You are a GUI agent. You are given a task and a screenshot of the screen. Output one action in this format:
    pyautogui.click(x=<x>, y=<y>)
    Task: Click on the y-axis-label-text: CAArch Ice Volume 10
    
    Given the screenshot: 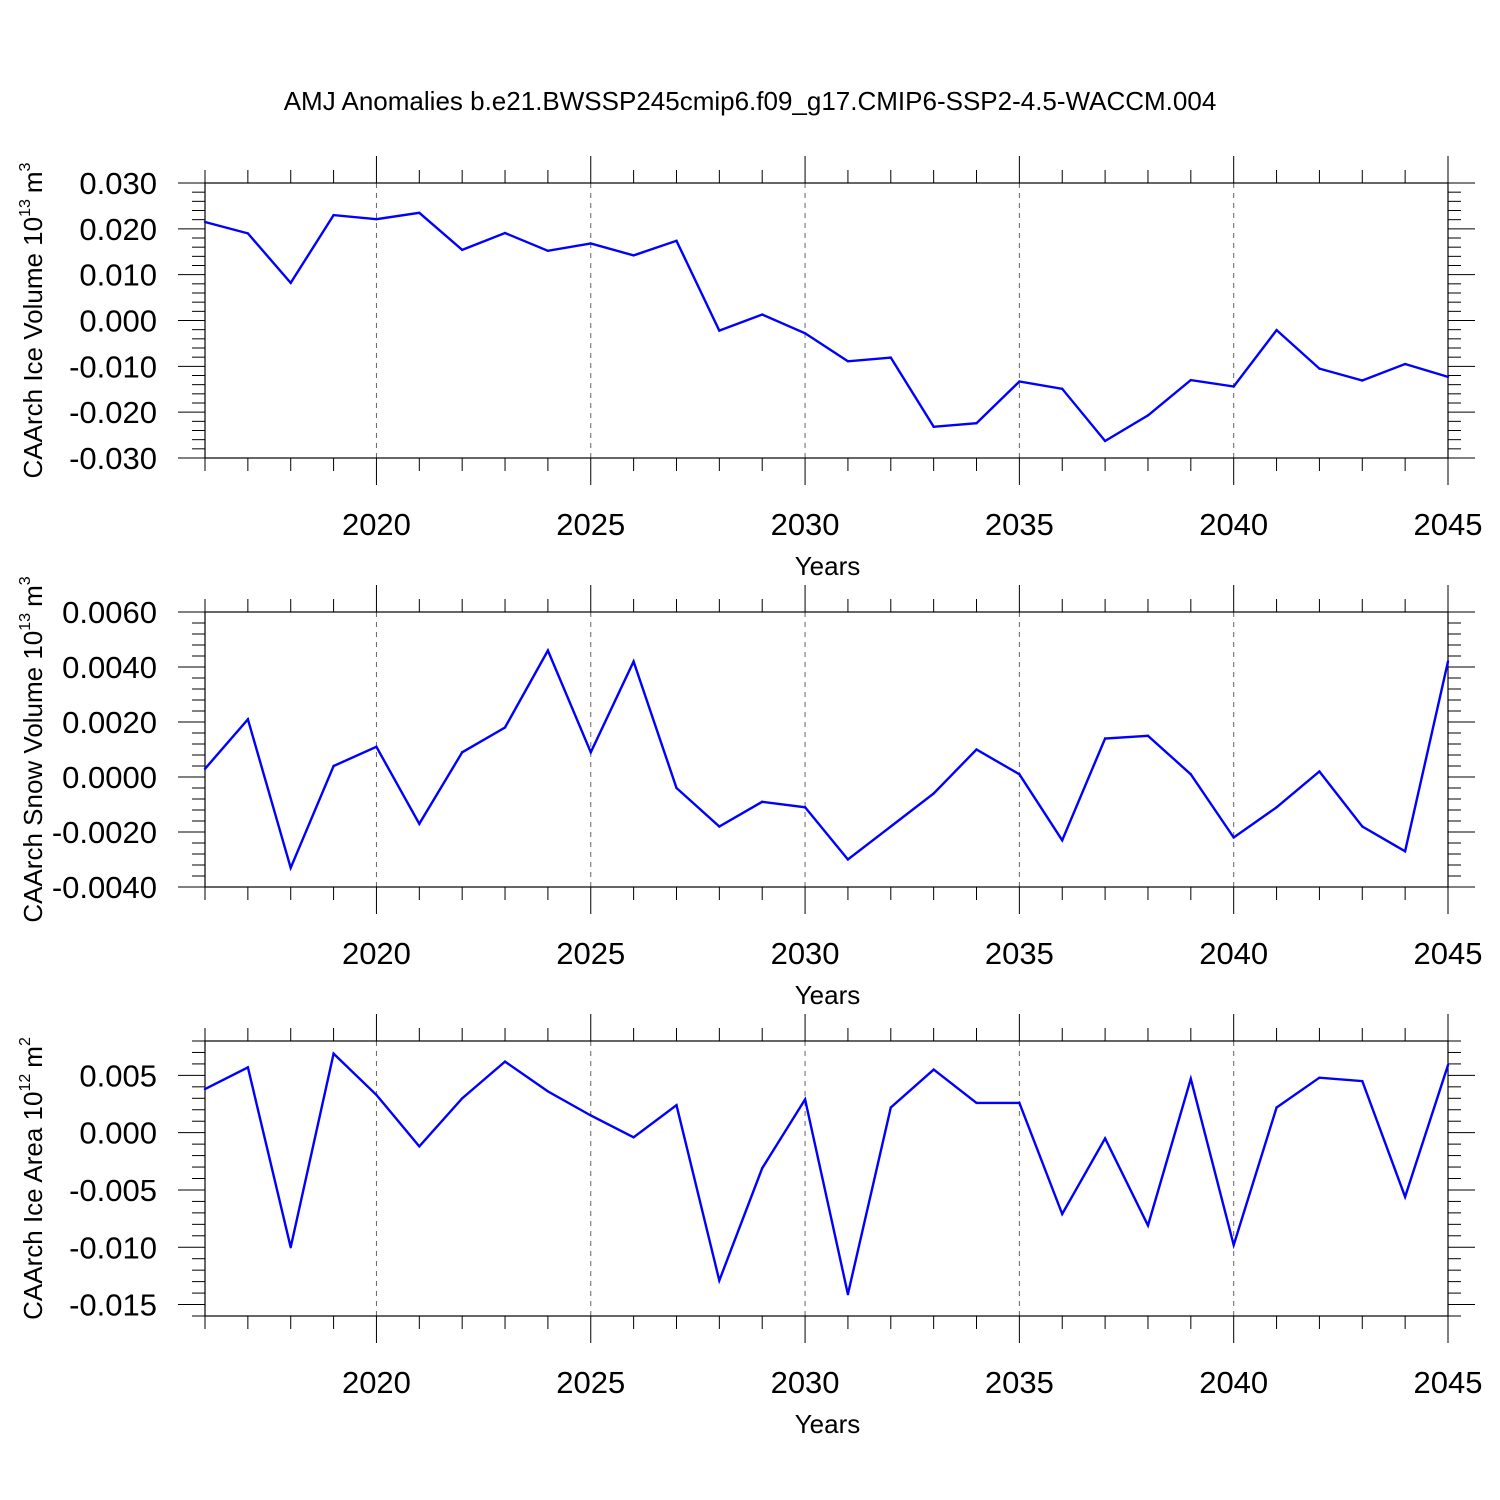 What is the action you would take?
    pyautogui.click(x=33, y=348)
    